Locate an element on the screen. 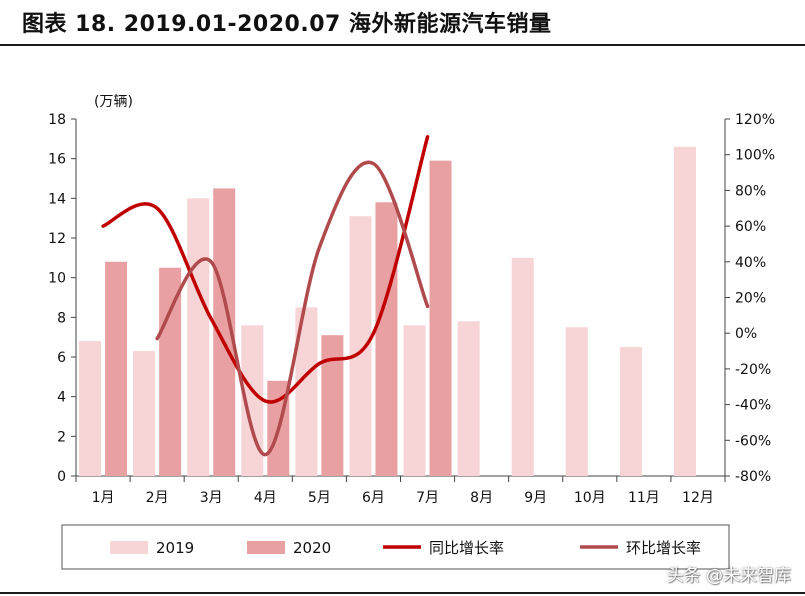  legend-box is located at coordinates (395, 547).